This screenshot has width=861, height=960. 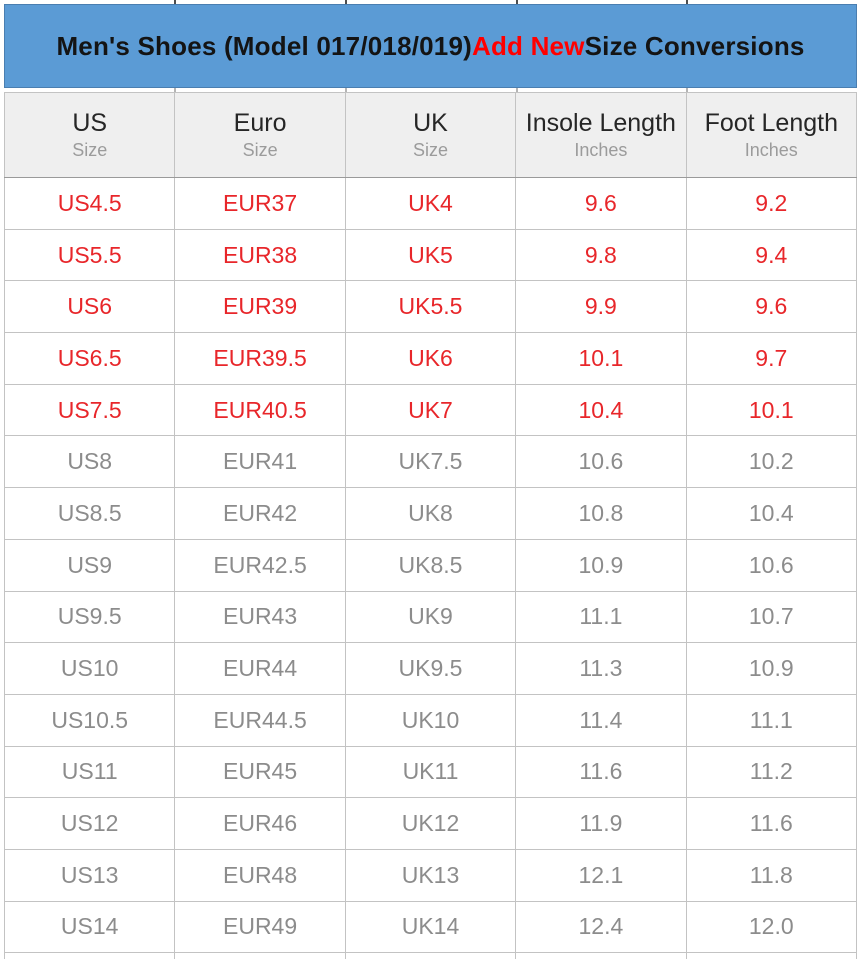 What do you see at coordinates (600, 122) in the screenshot?
I see `column-label: Insole Length` at bounding box center [600, 122].